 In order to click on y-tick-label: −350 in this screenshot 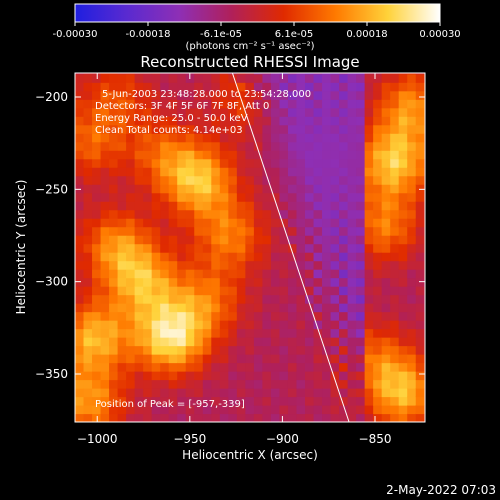, I will do `click(51, 374)`.